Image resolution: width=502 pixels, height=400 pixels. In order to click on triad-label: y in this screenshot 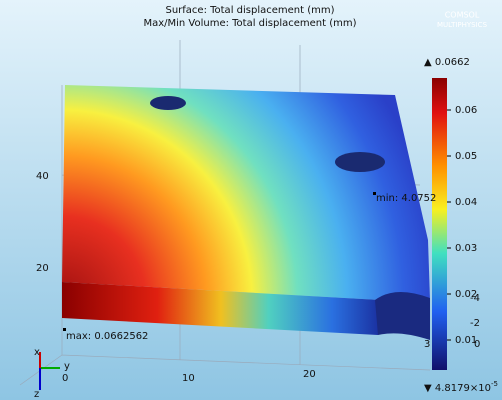, I will do `click(67, 366)`.